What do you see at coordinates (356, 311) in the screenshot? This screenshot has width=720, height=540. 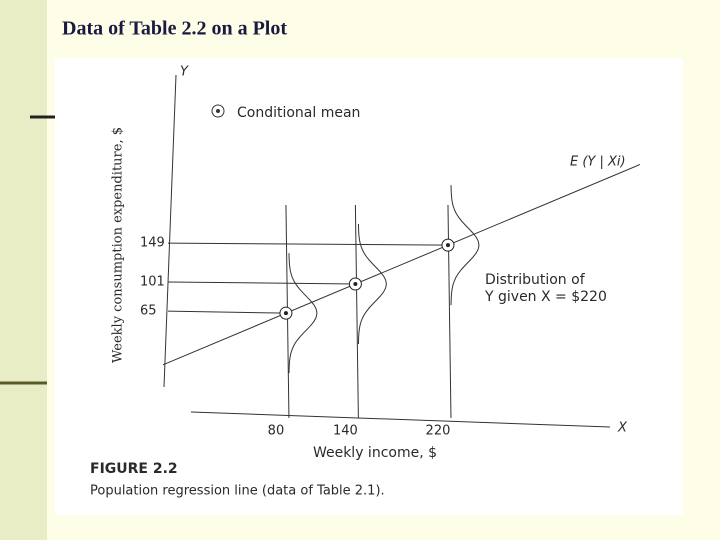 I see `vertical-guide` at bounding box center [356, 311].